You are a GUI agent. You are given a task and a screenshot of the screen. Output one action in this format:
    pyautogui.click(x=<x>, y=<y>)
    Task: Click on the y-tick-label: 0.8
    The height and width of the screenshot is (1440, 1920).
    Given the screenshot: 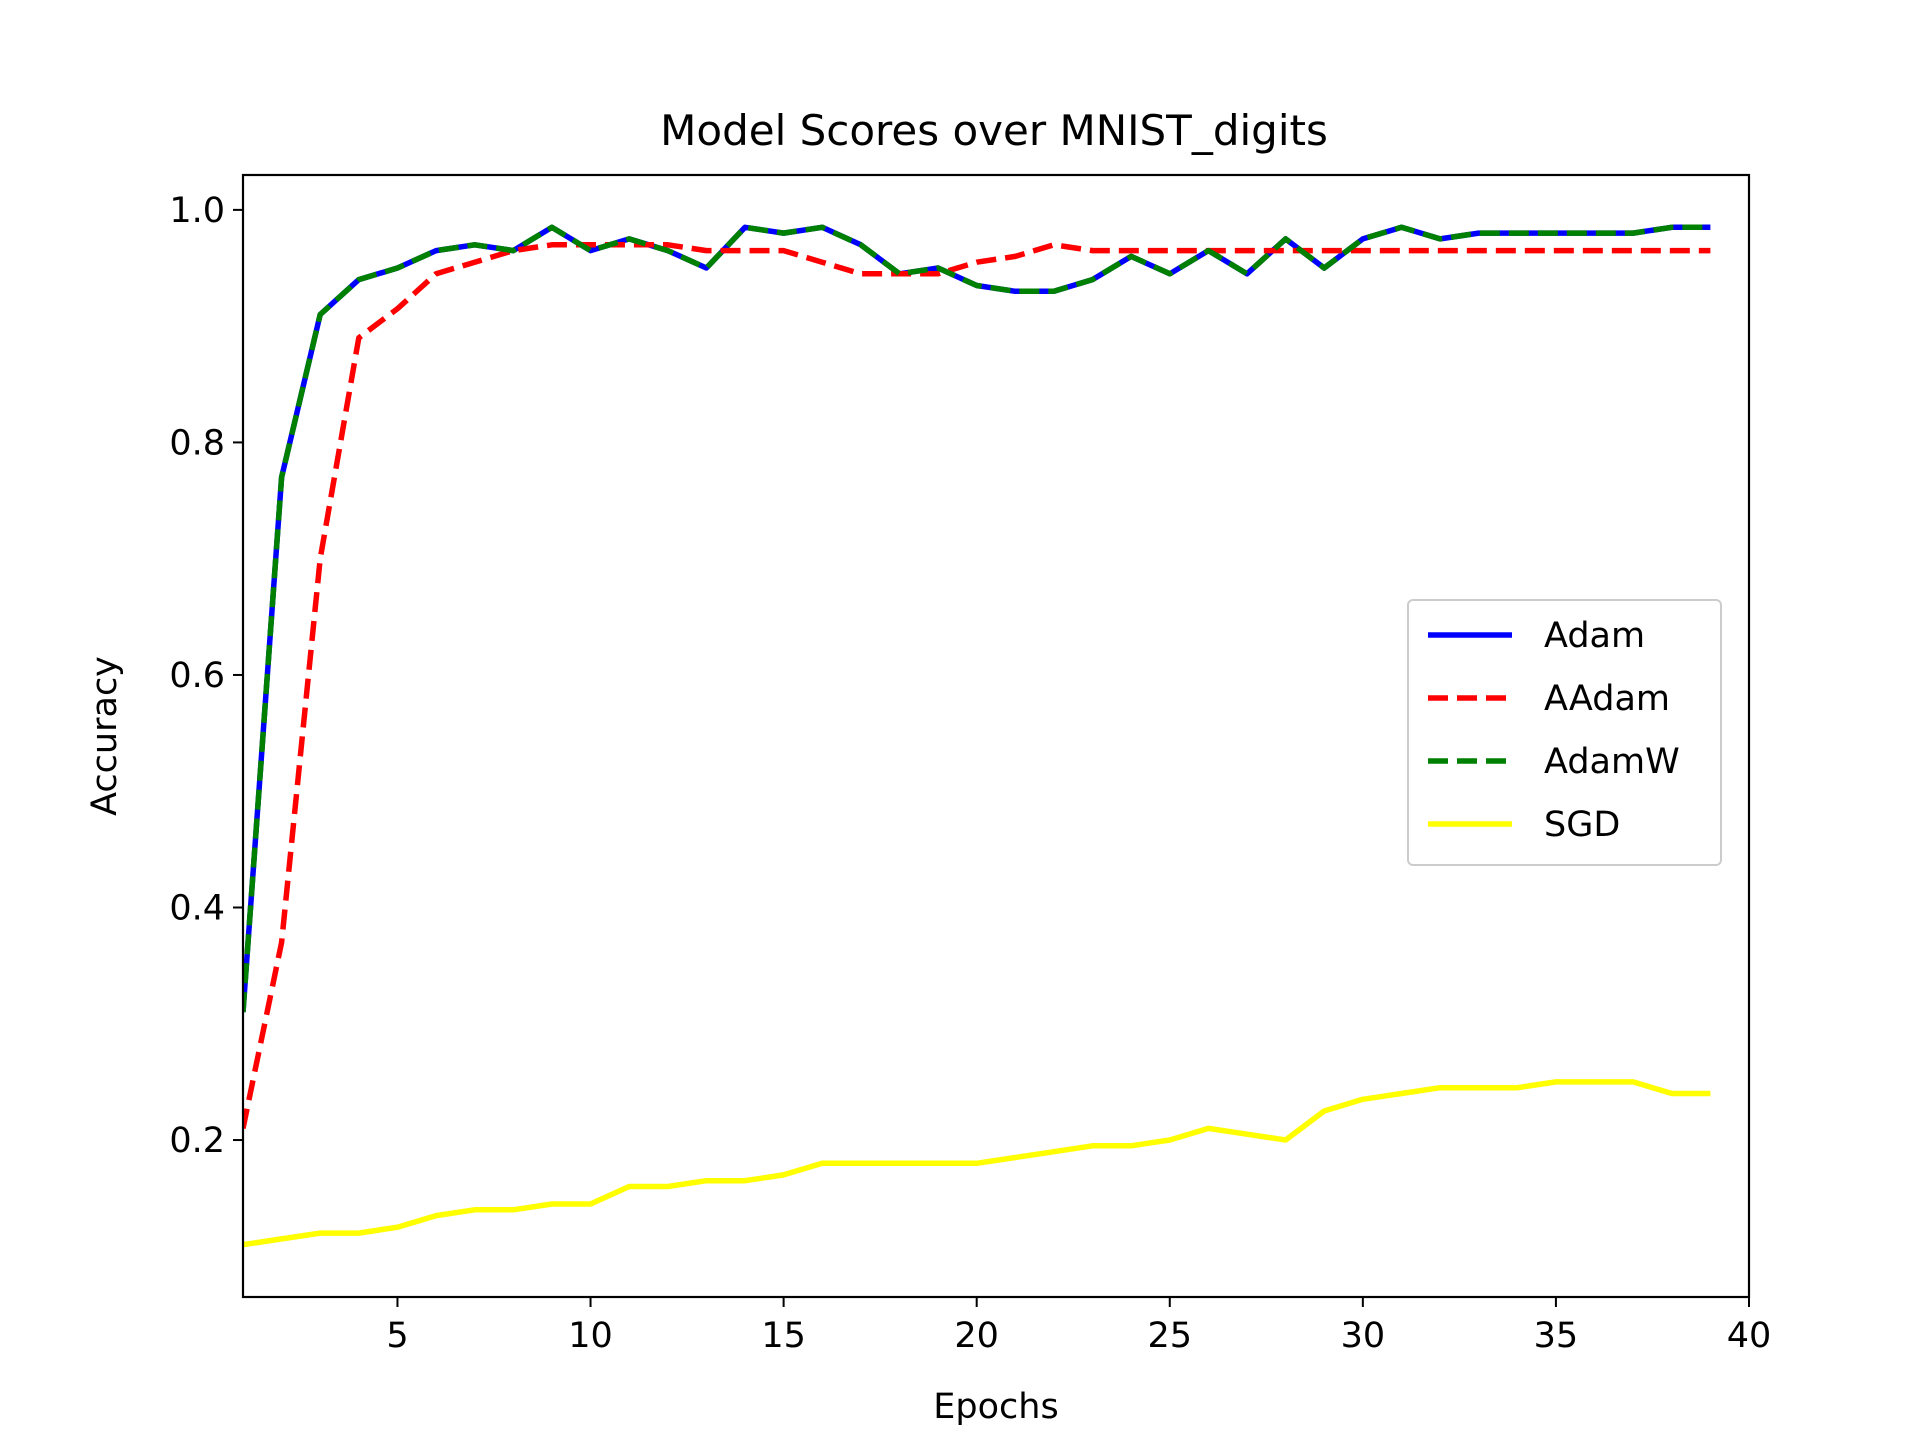 What is the action you would take?
    pyautogui.click(x=197, y=443)
    